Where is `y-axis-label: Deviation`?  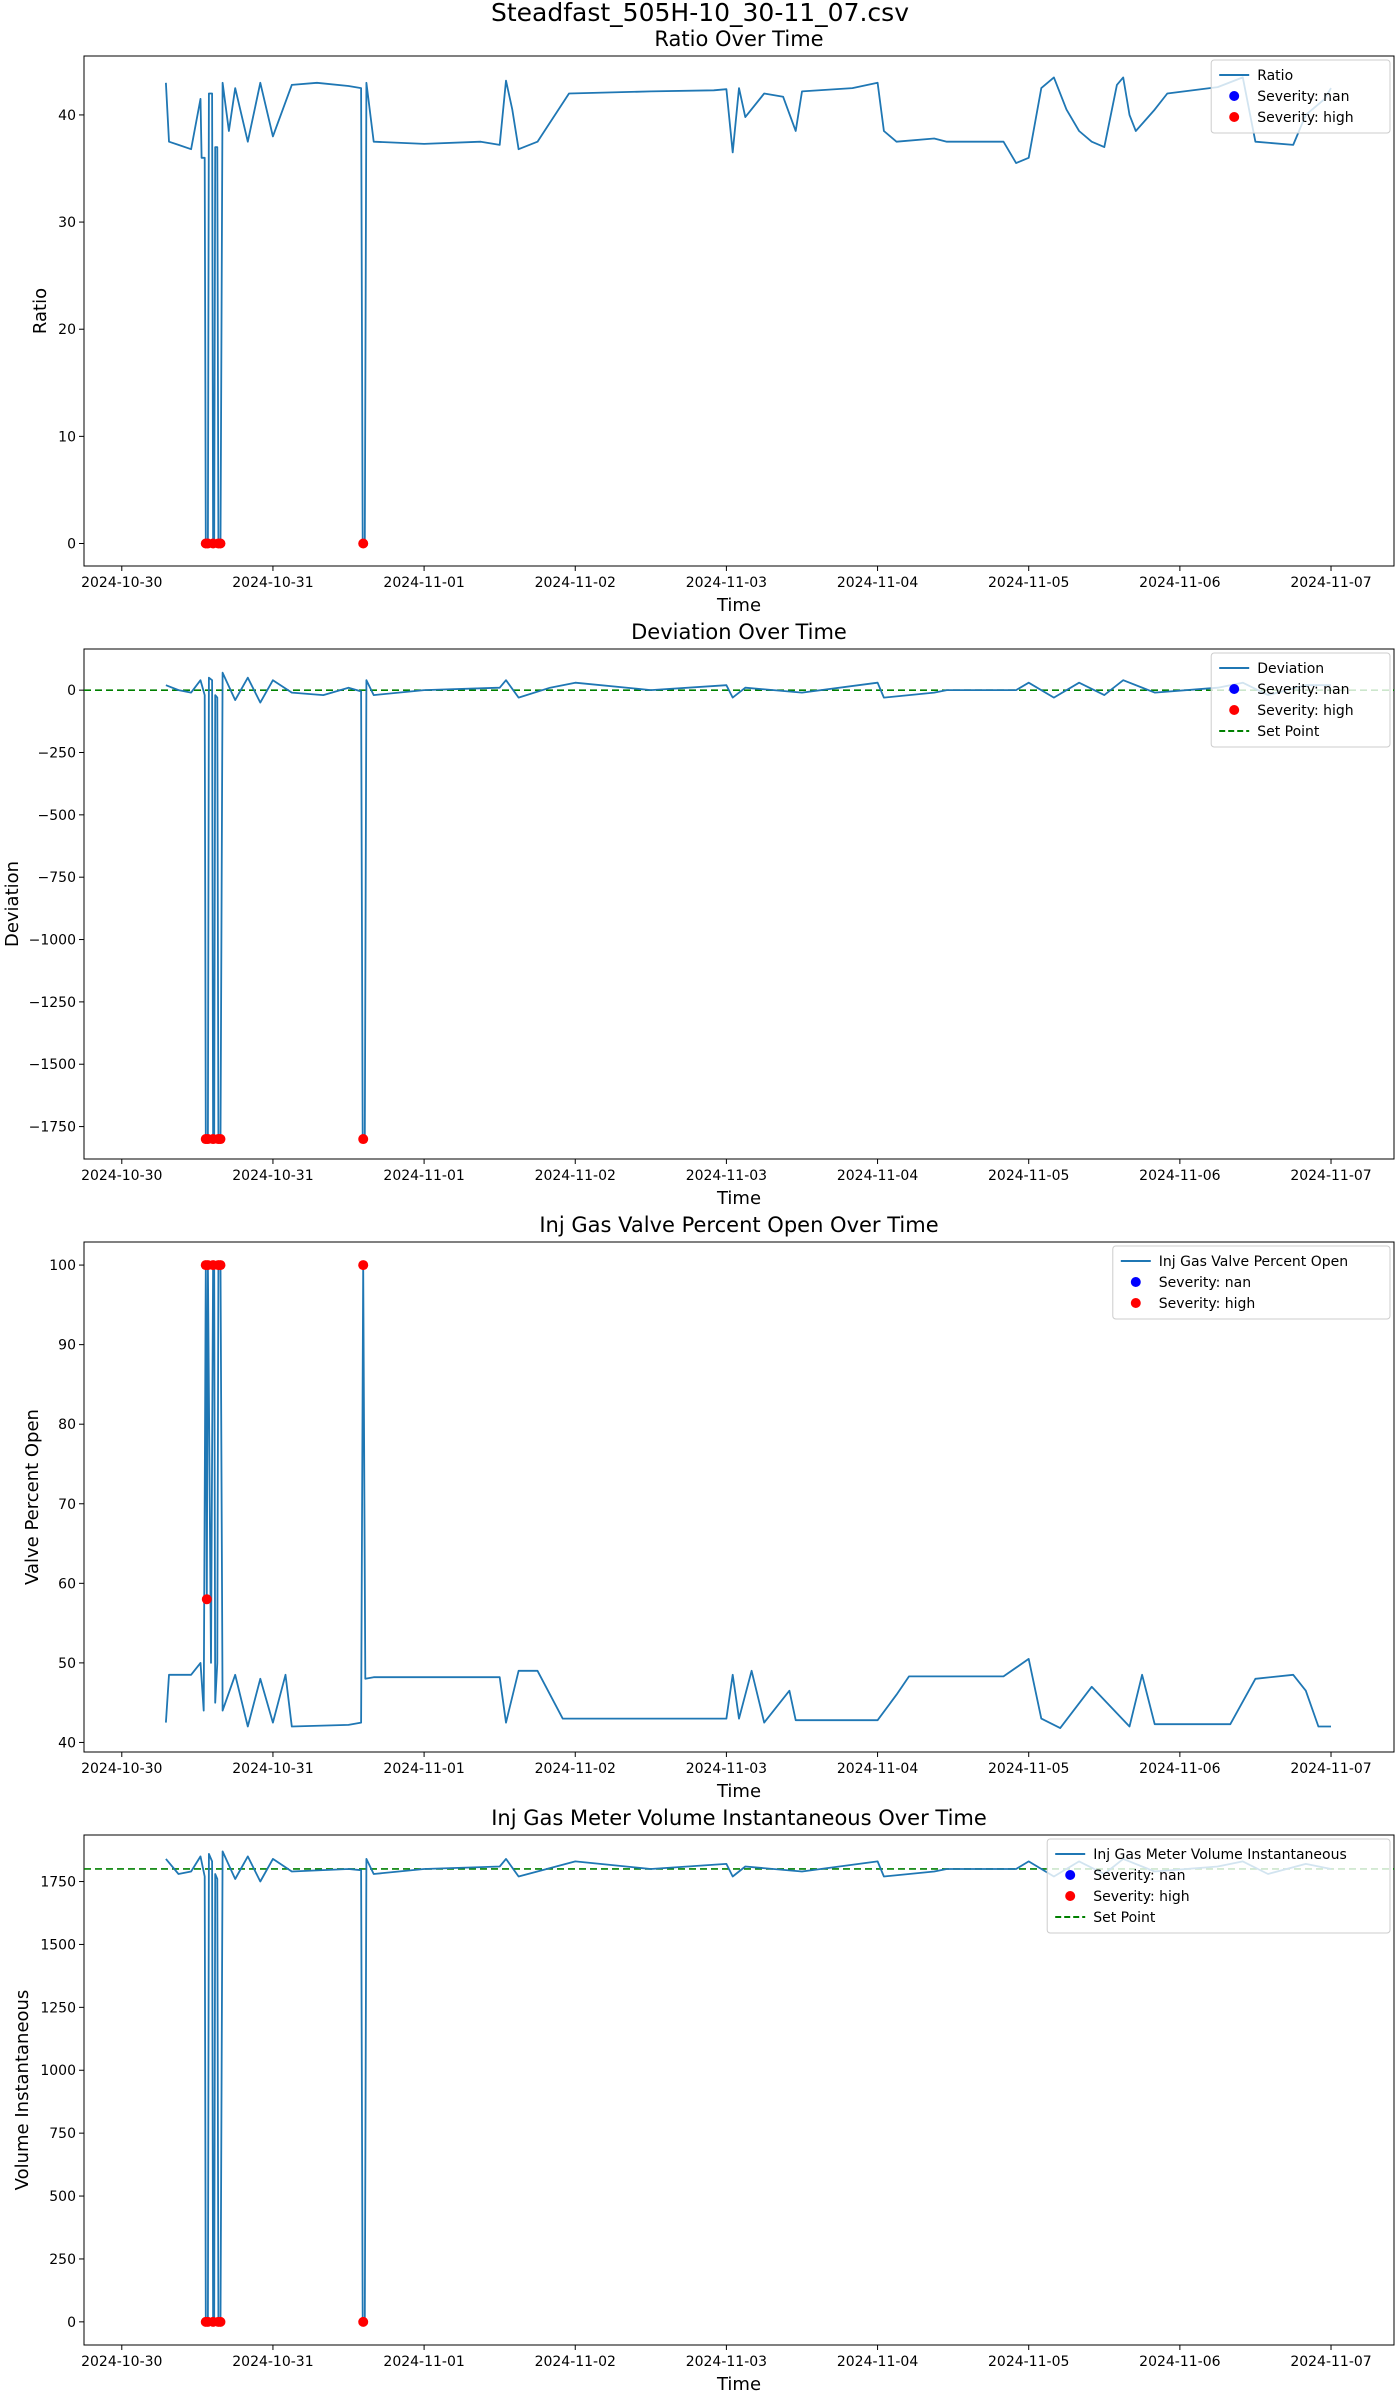
y-axis-label: Deviation is located at coordinates (12, 904).